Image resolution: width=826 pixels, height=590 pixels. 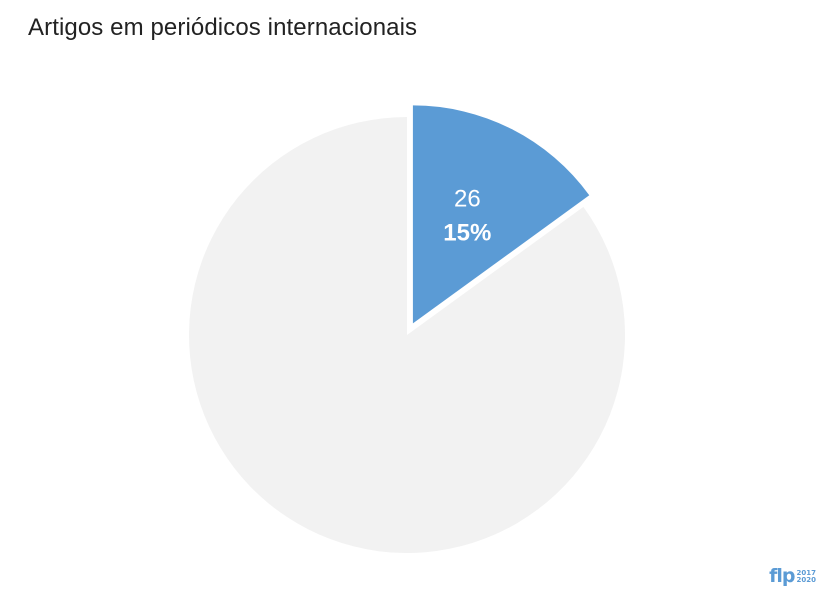 I want to click on chart-title: Artigos em periódicos internacionais, so click(x=223, y=27).